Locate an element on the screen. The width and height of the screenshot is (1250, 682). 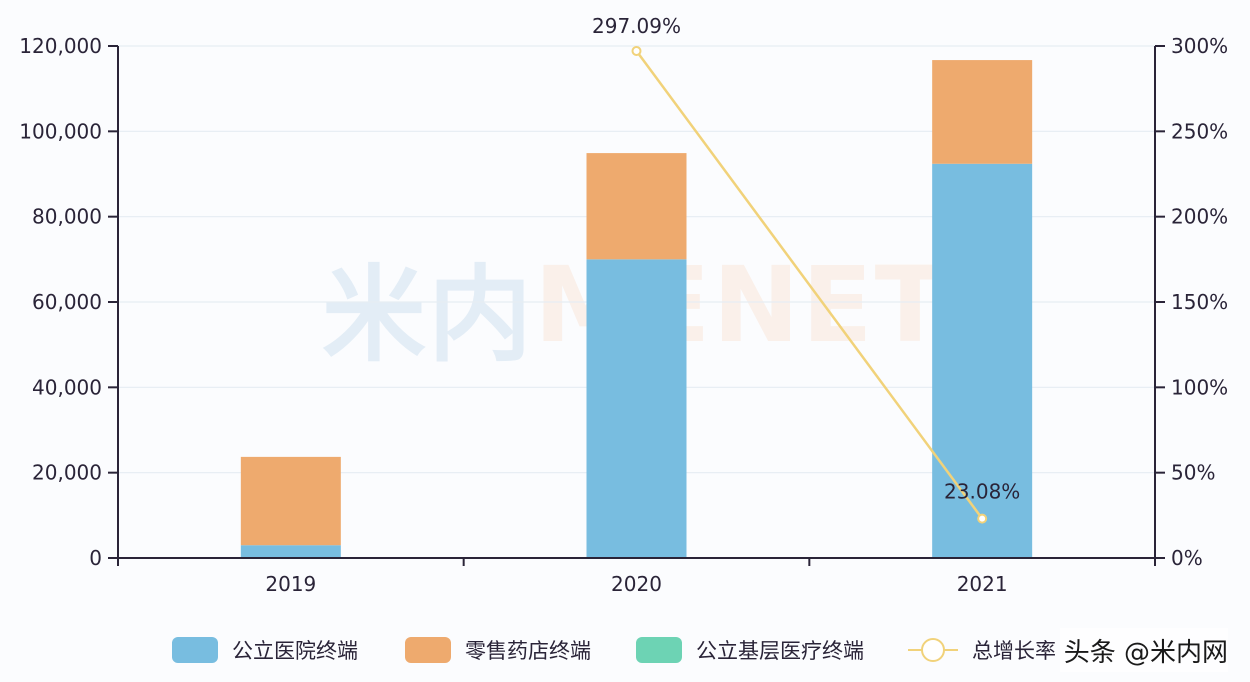
legend-item-primary-care: 公立基层医疗终端 is located at coordinates (750, 650).